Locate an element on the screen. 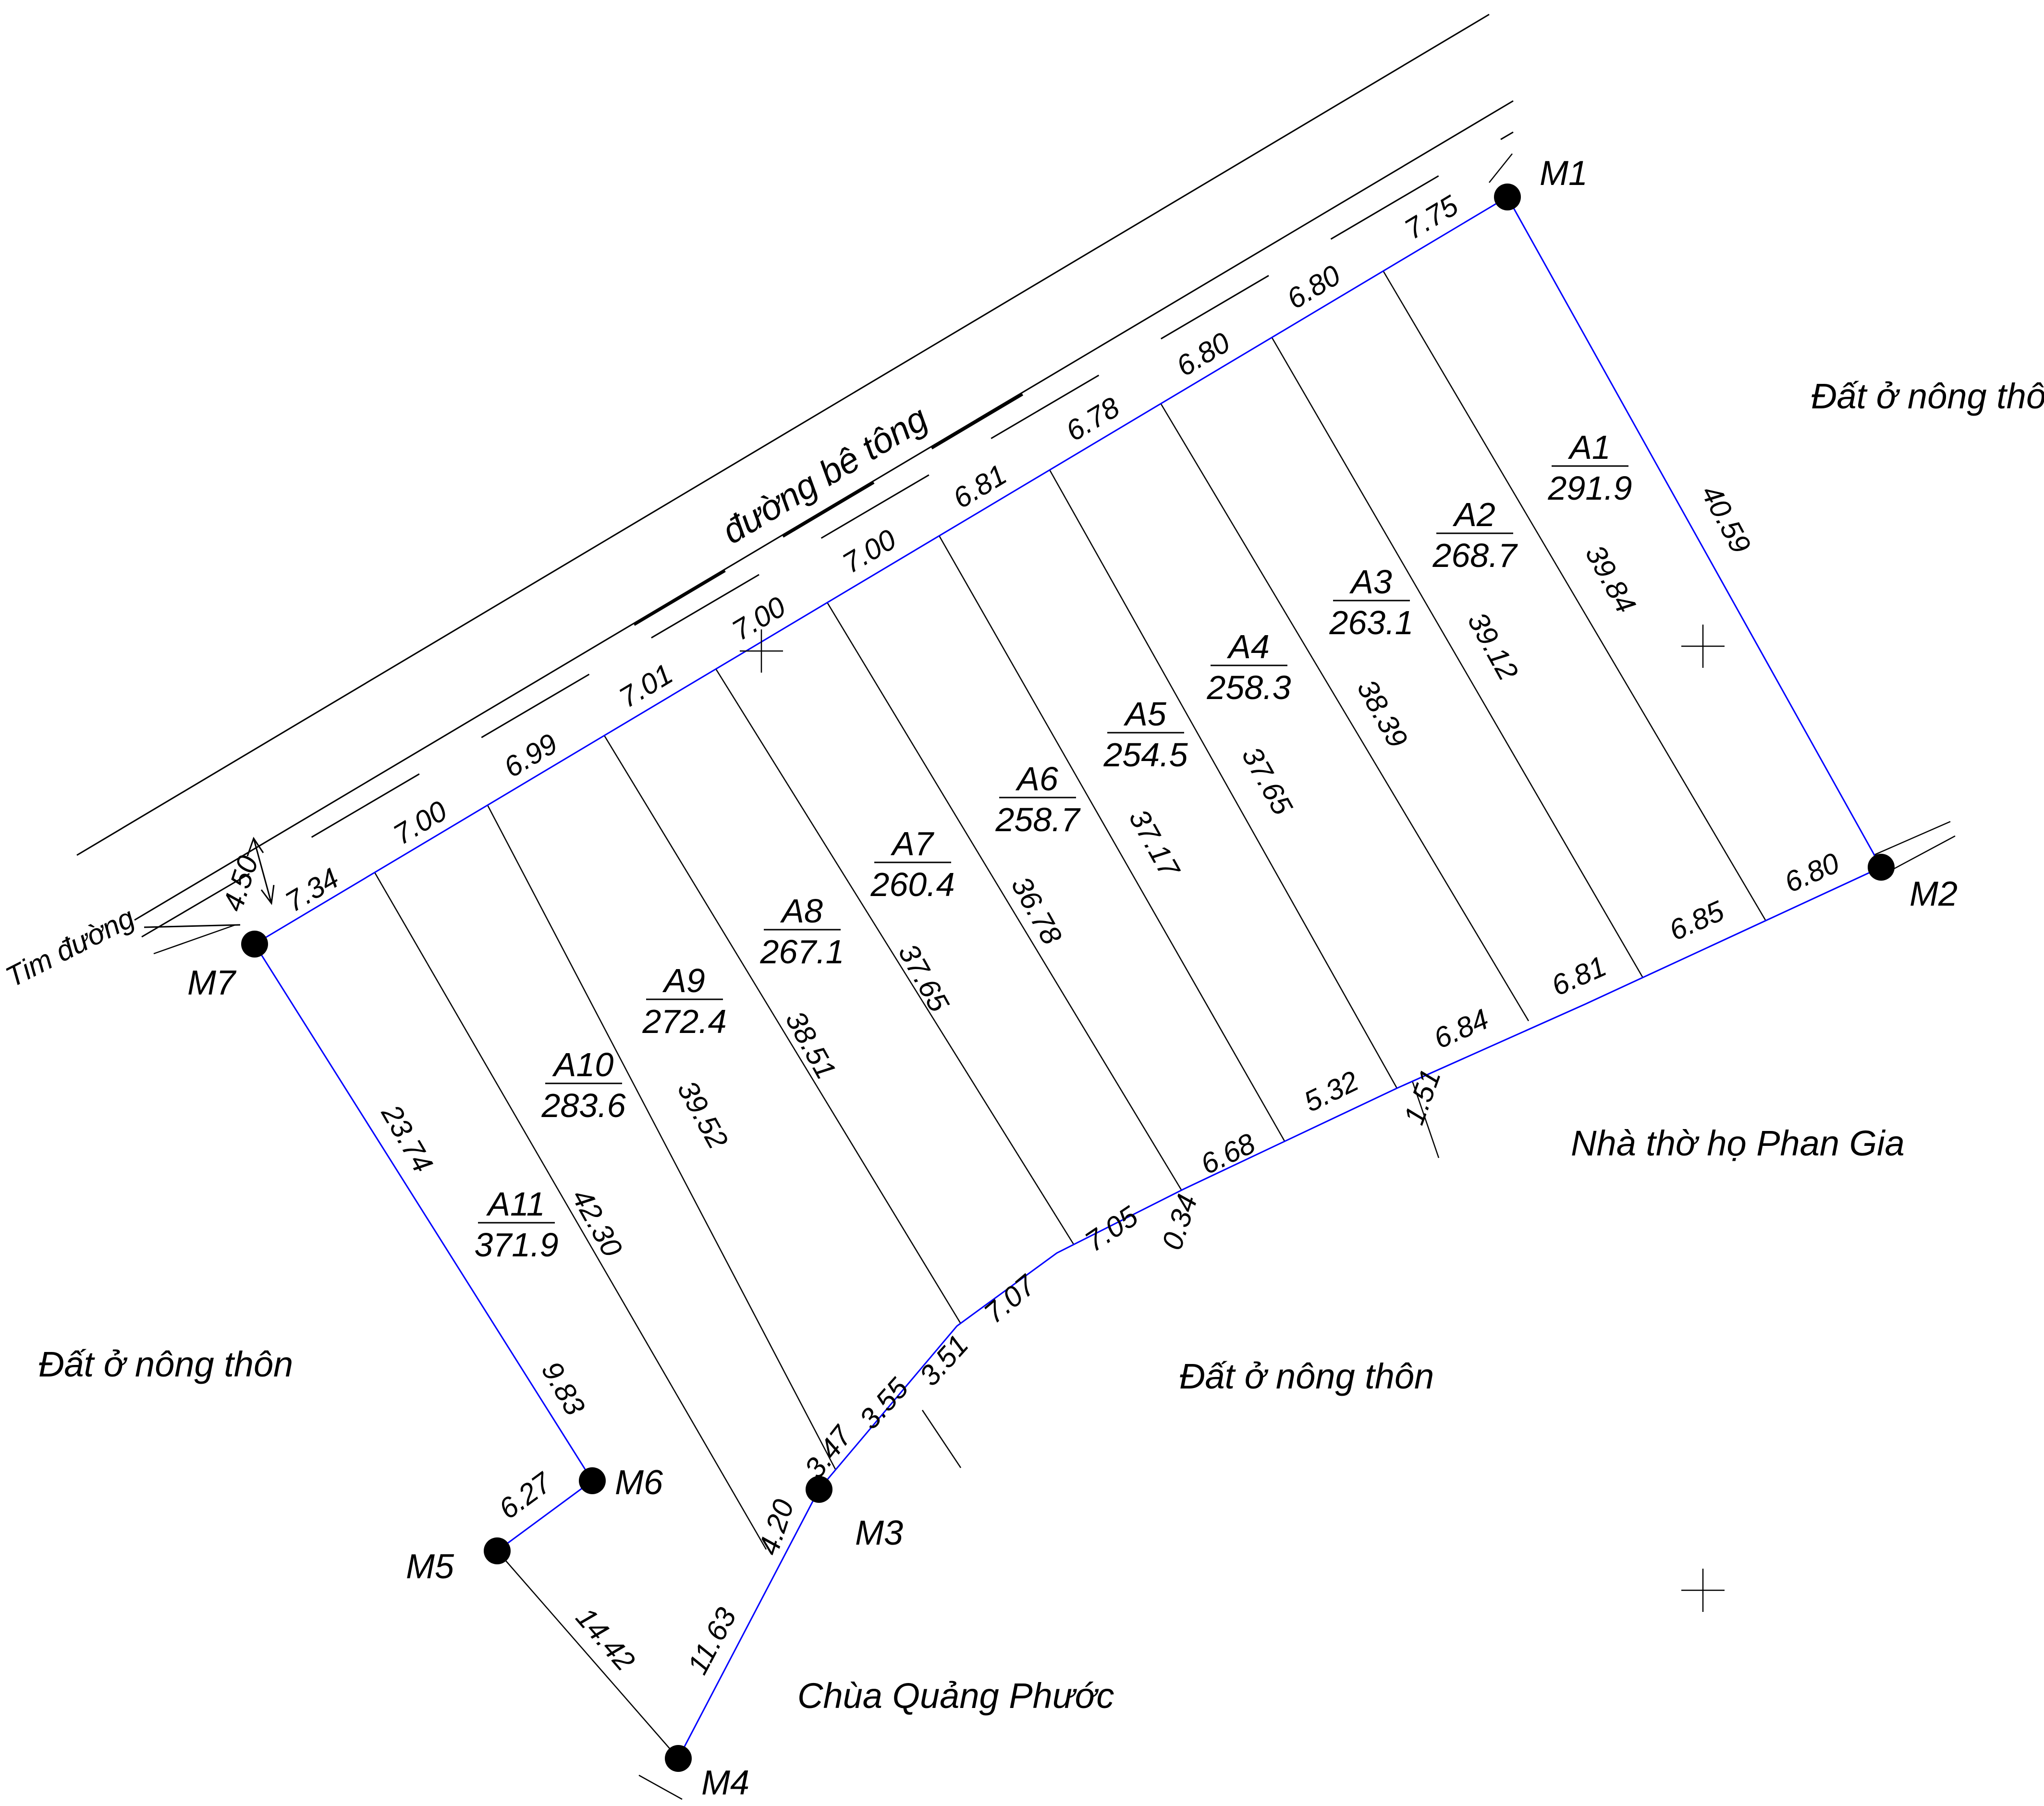  lot-area: 371.9 is located at coordinates (516, 1245).